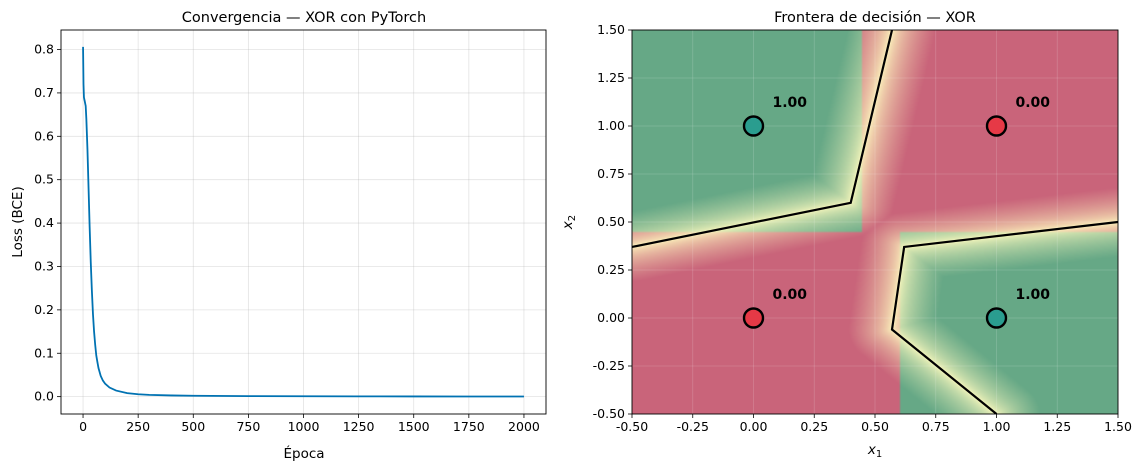 The width and height of the screenshot is (1142, 470). I want to click on x-tick-label: 1.25, so click(1057, 426).